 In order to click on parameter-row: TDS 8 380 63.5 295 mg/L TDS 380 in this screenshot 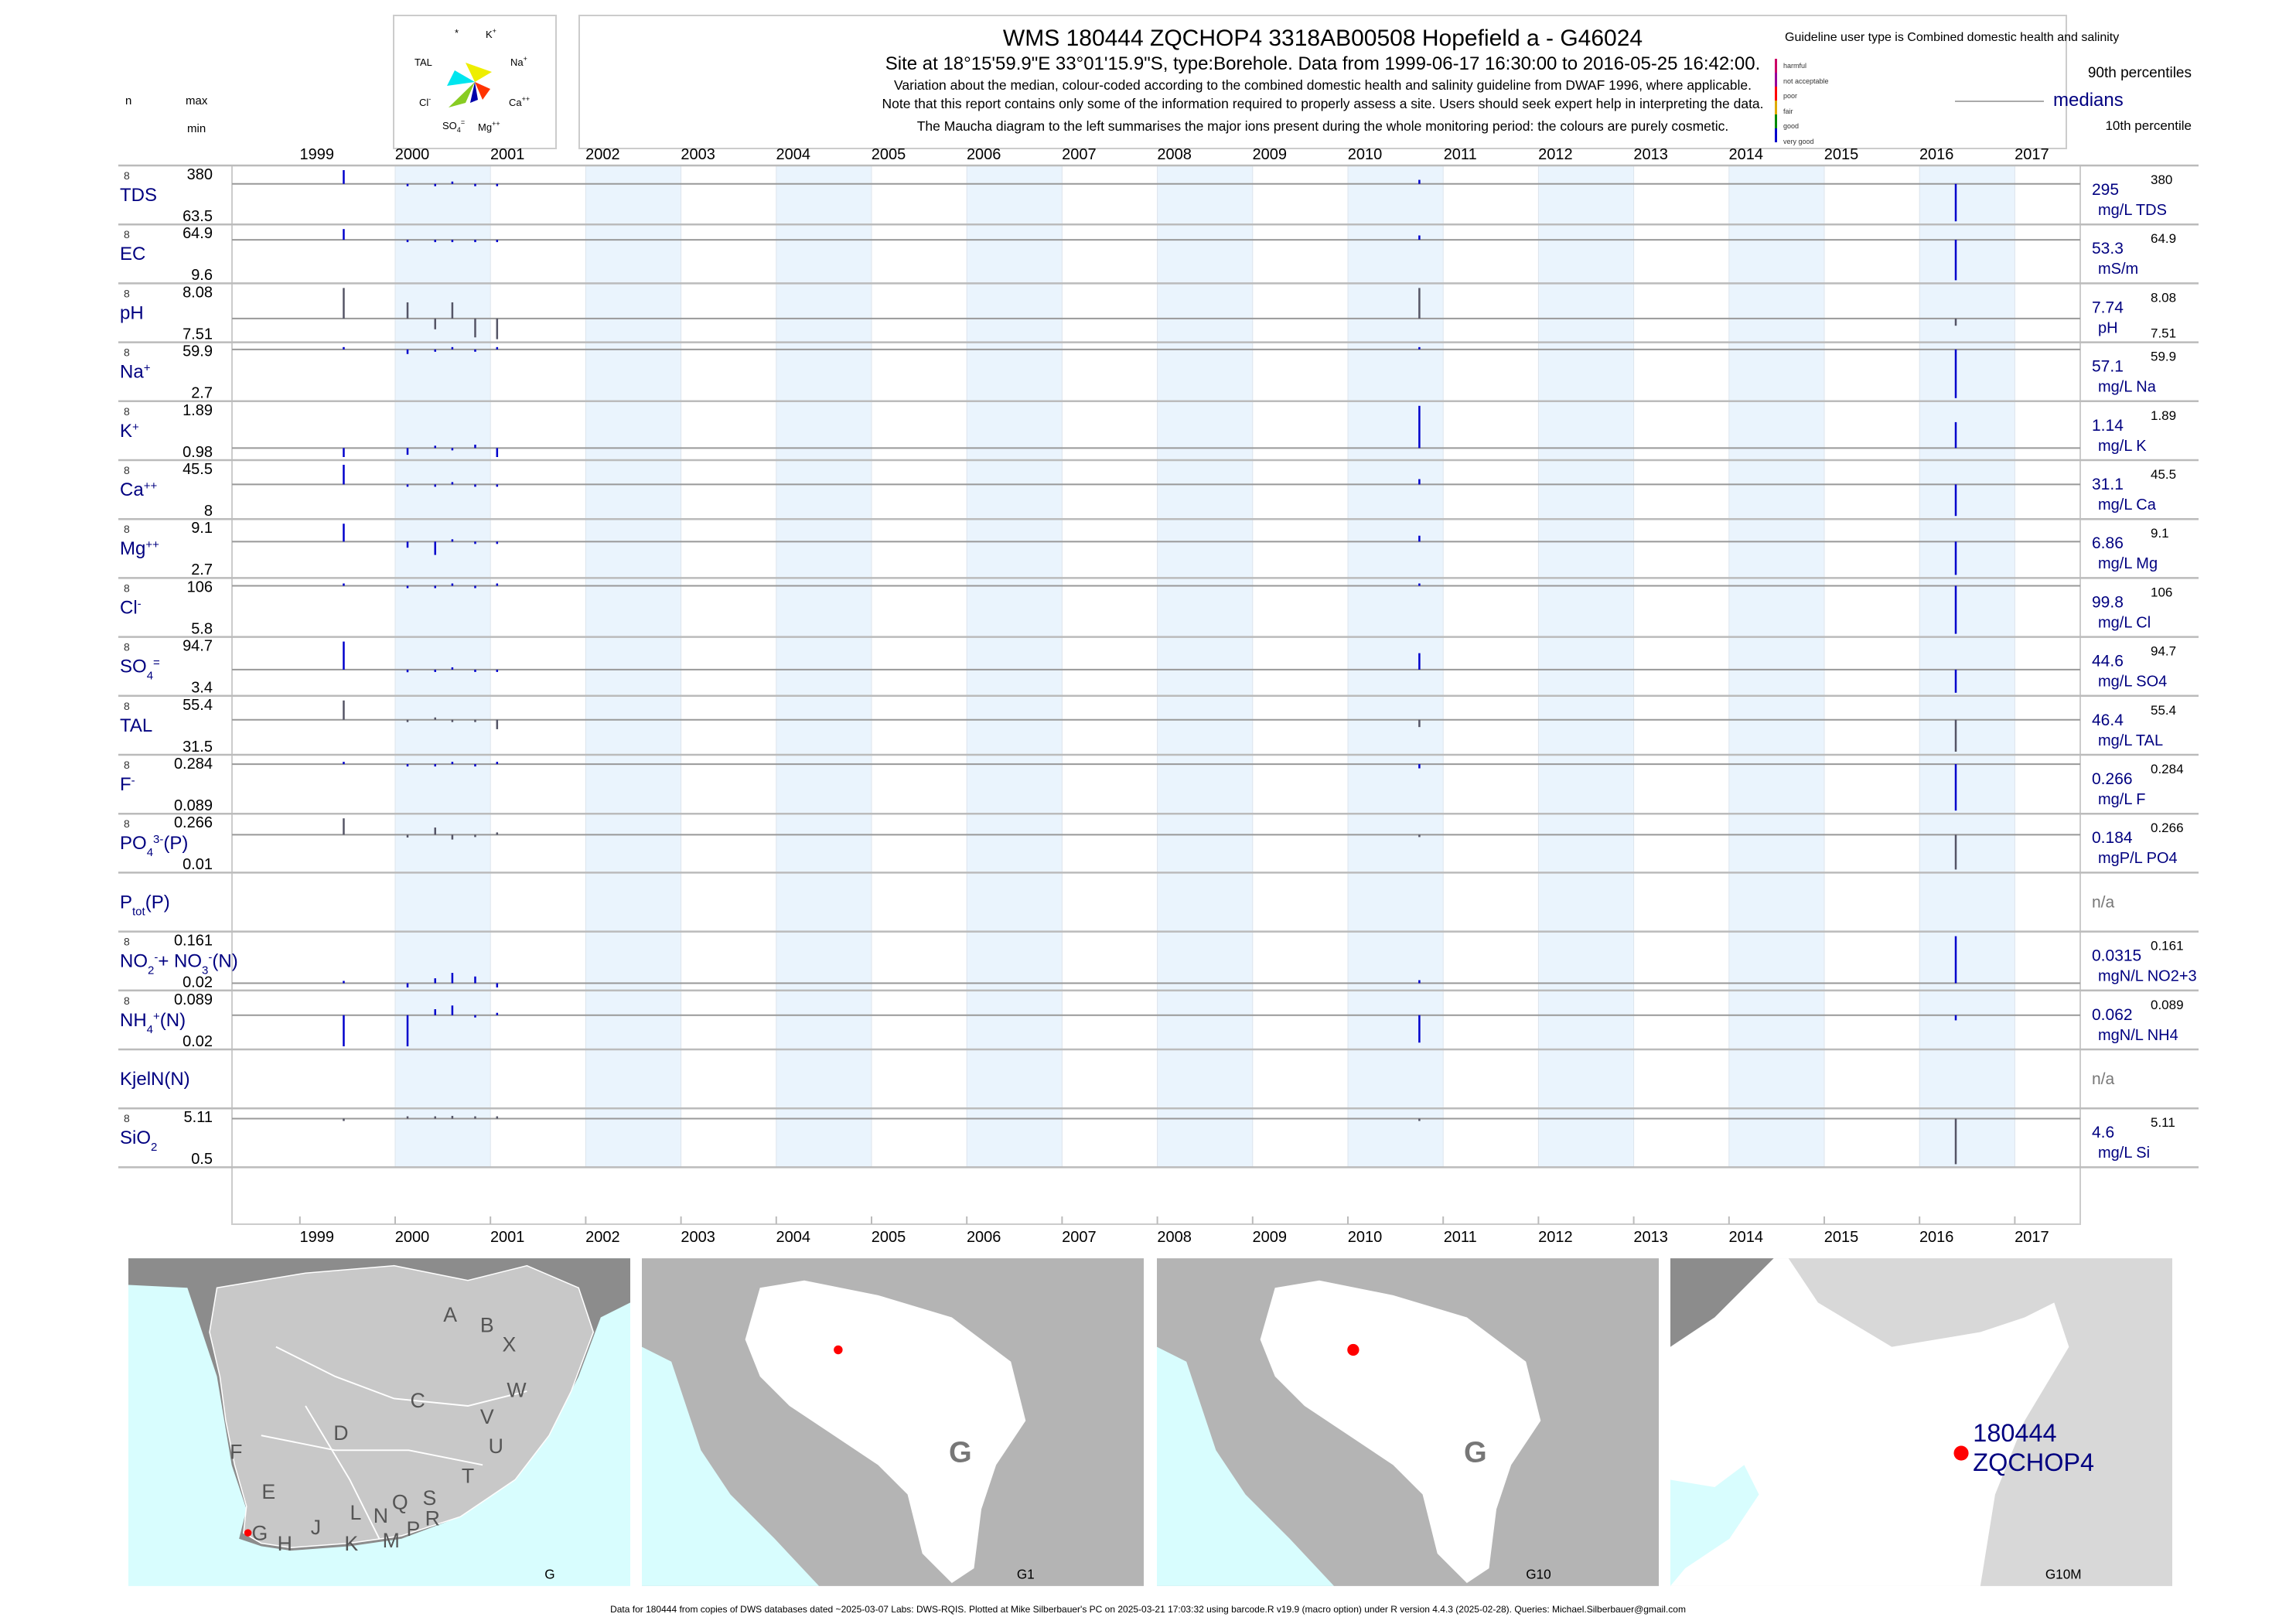, I will do `click(1158, 194)`.